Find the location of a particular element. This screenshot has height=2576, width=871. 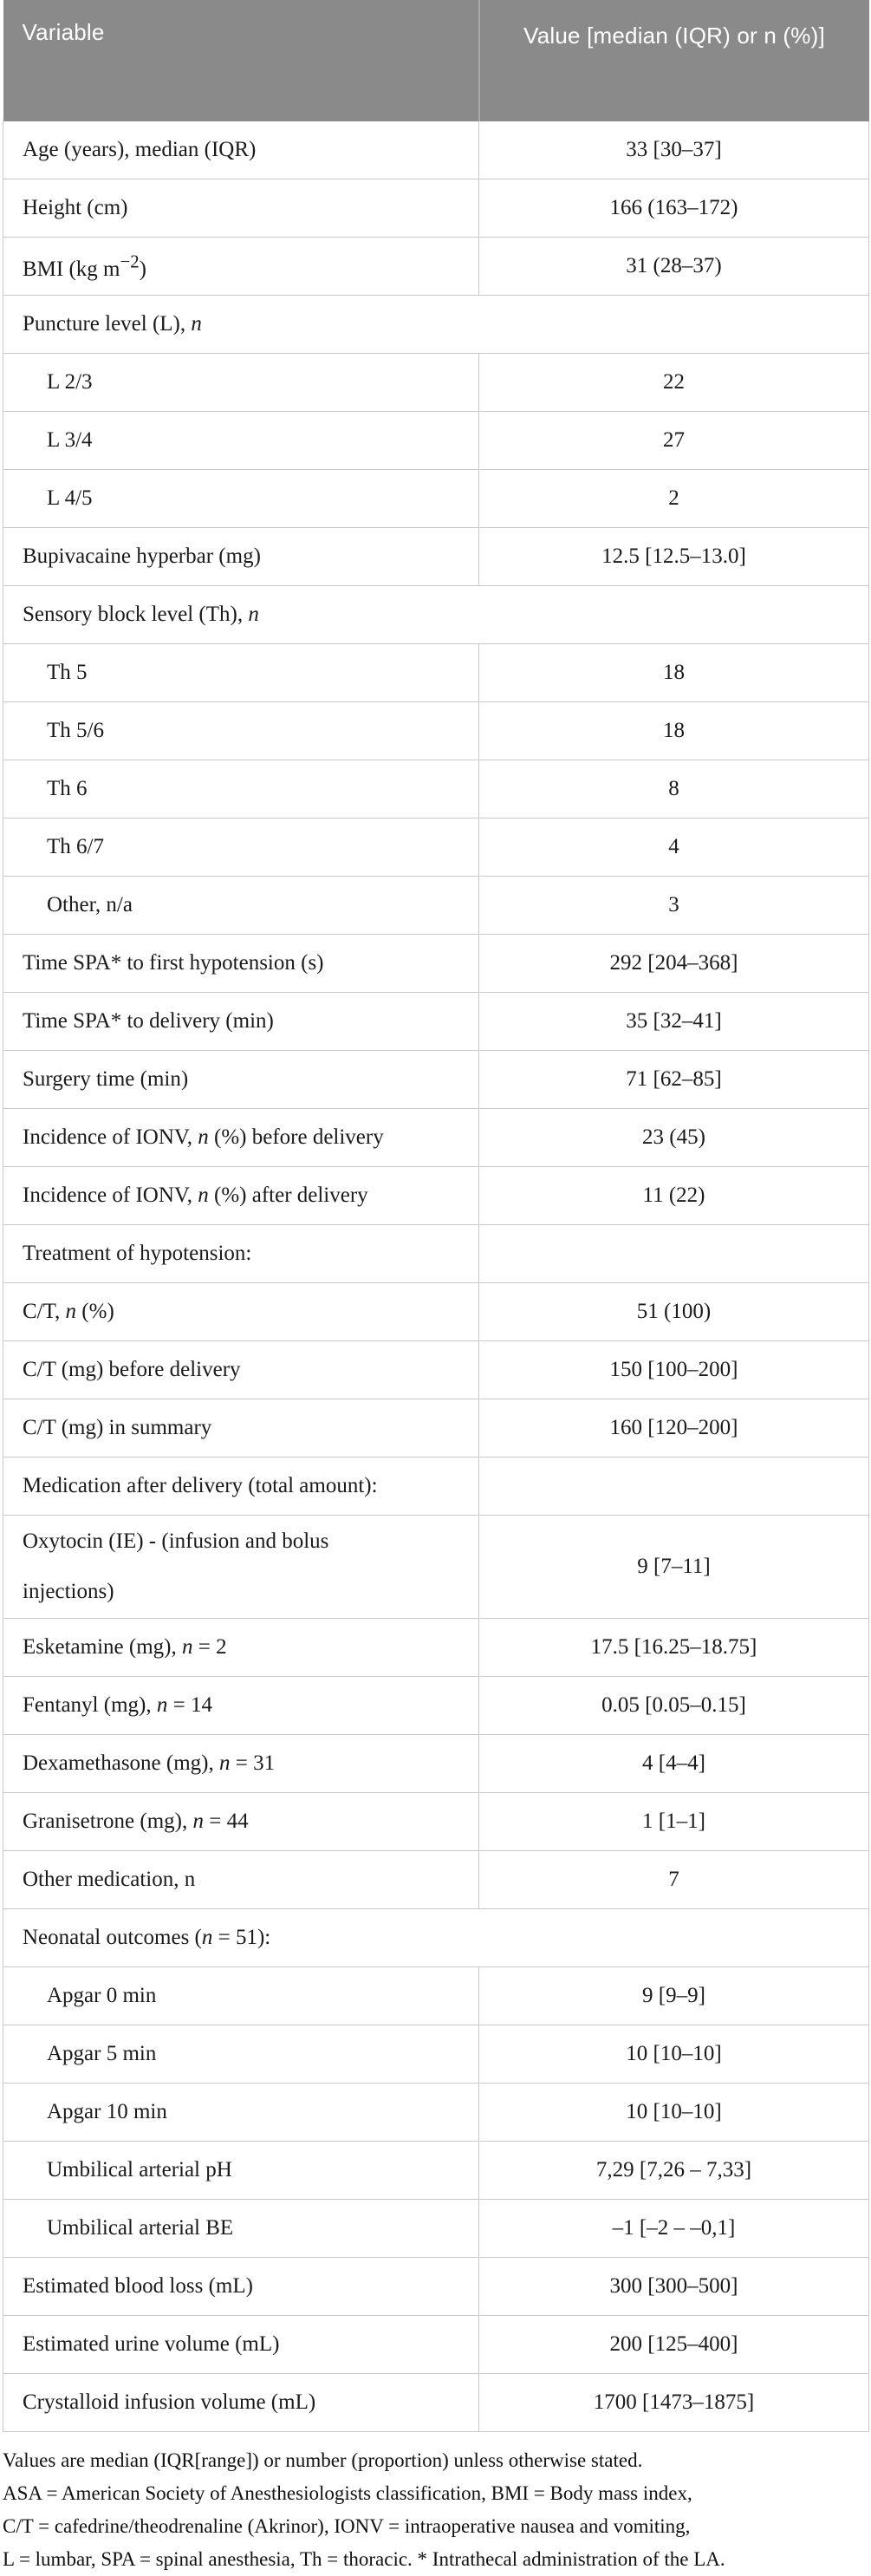

table-row: Th 5/6 18 is located at coordinates (436, 731).